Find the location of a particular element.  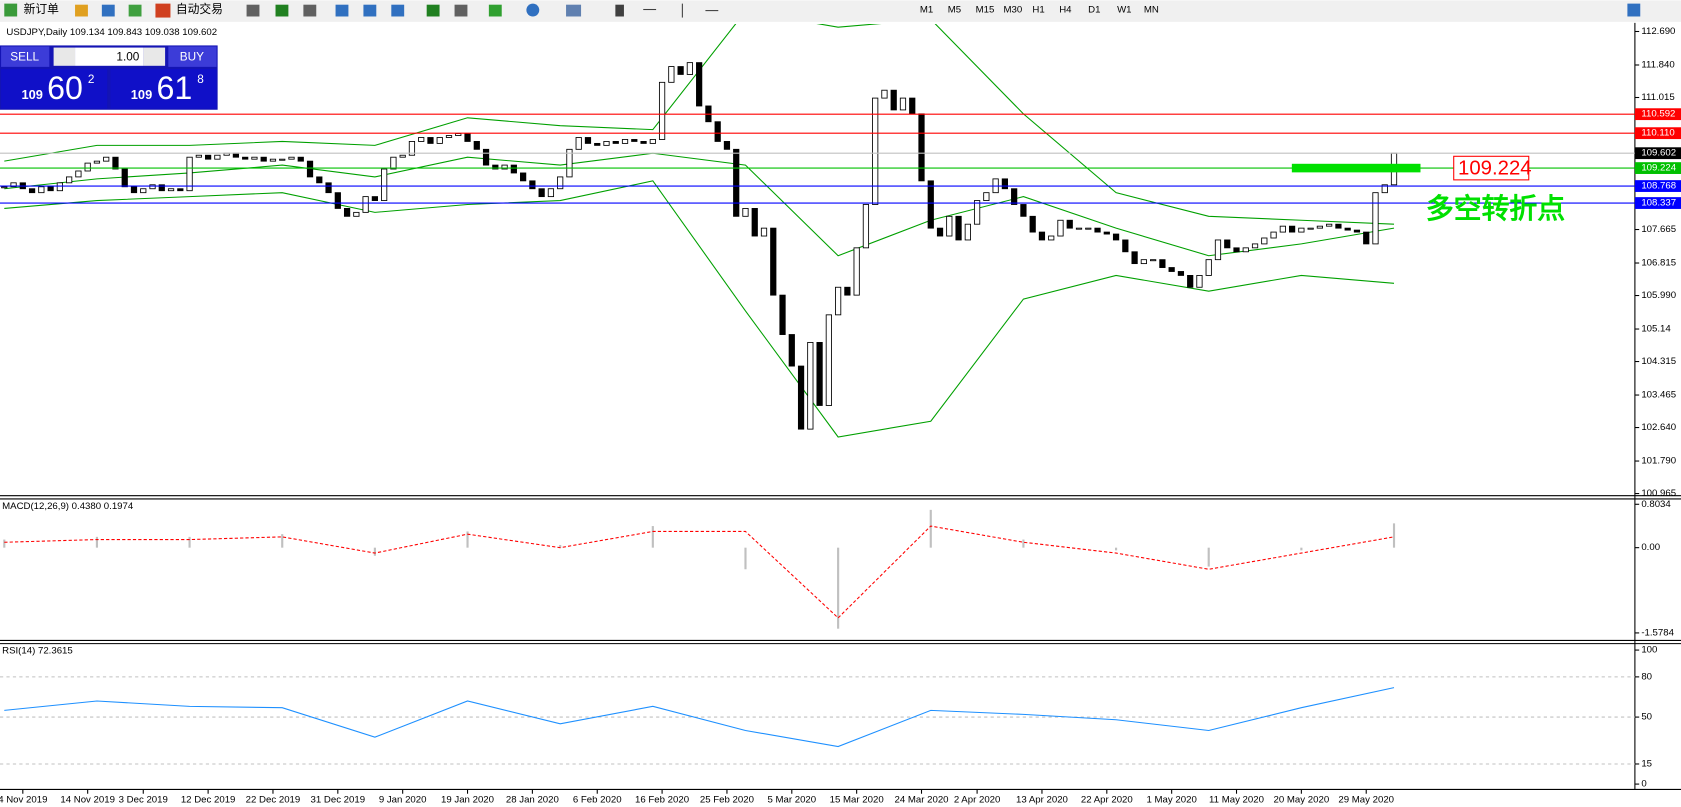

new-order-icon is located at coordinates (11, 10).